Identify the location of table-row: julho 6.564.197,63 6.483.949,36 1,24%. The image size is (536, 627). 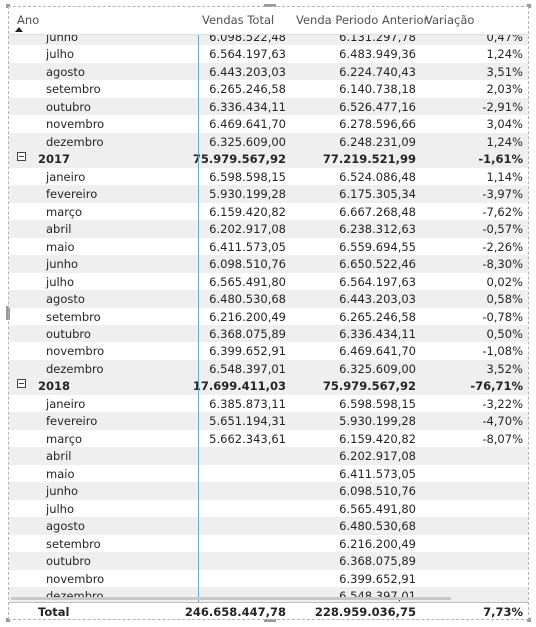
(268, 53).